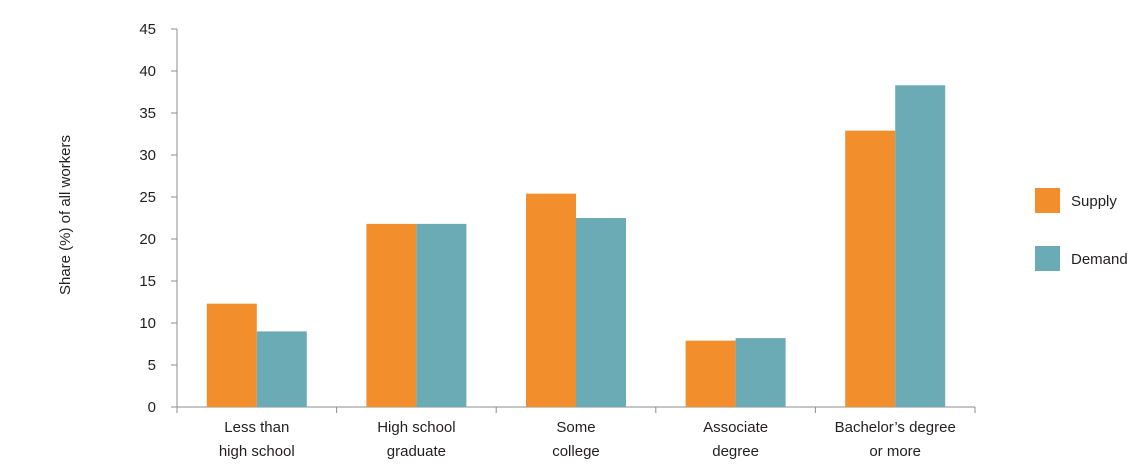  What do you see at coordinates (147, 323) in the screenshot?
I see `y-tick-label: 10` at bounding box center [147, 323].